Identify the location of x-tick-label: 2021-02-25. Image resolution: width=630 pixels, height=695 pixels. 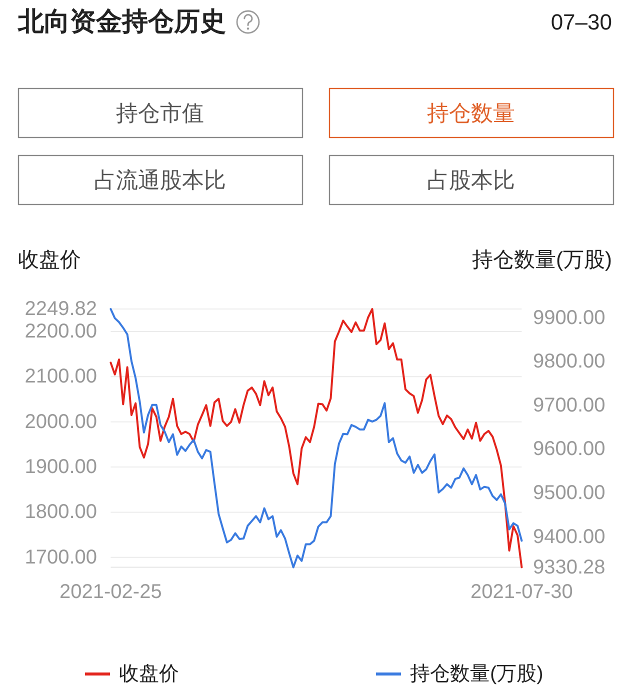
(111, 592).